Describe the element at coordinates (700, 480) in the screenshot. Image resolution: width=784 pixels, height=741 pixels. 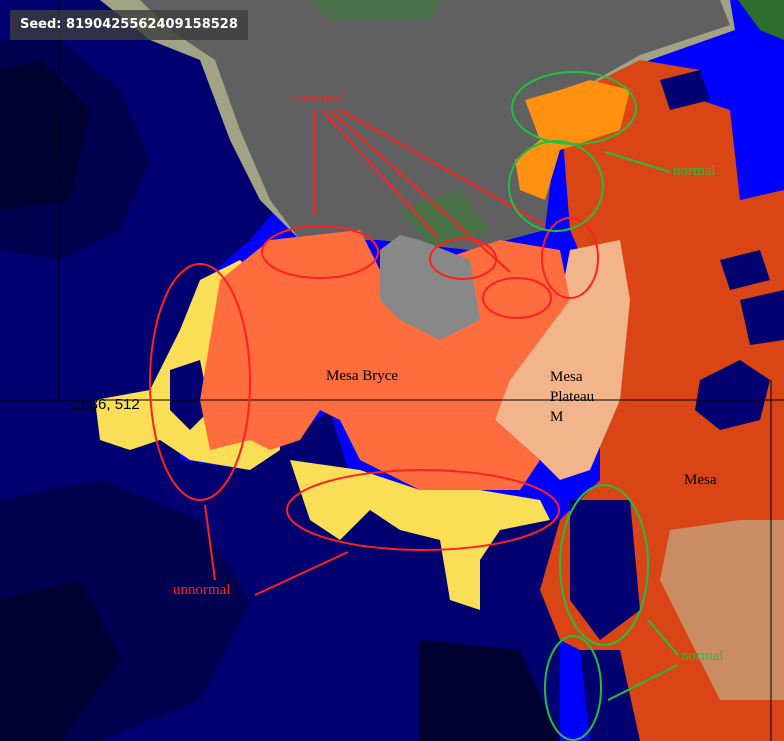
I see `biome-label-mesa: Mesa` at that location.